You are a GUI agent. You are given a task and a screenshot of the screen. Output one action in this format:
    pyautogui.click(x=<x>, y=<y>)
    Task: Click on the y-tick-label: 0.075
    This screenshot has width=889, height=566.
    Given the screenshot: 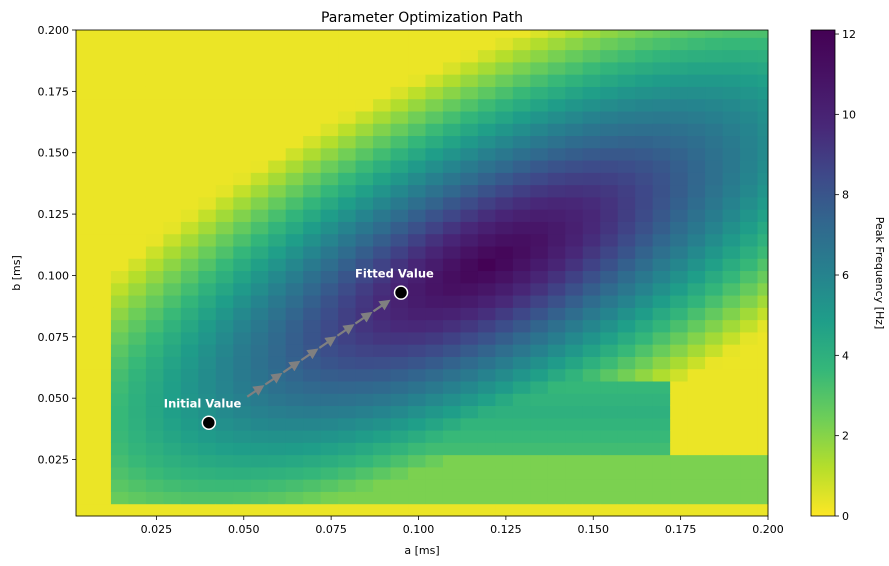 What is the action you would take?
    pyautogui.click(x=54, y=337)
    